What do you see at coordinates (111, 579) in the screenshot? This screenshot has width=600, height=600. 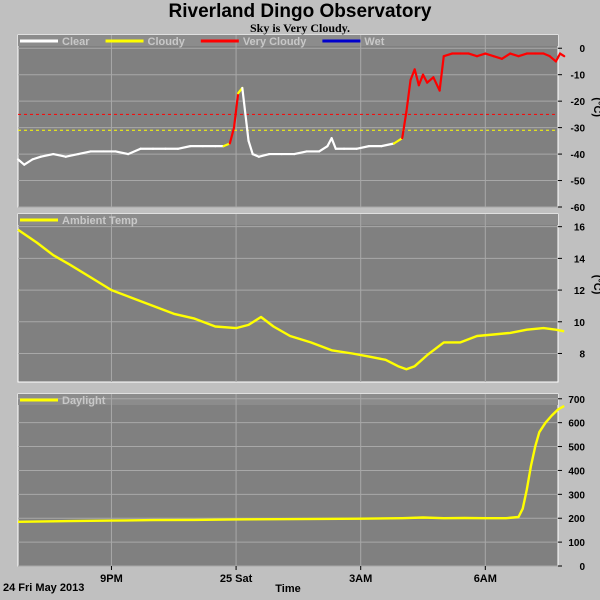 I see `x-tick-label: 9PM` at bounding box center [111, 579].